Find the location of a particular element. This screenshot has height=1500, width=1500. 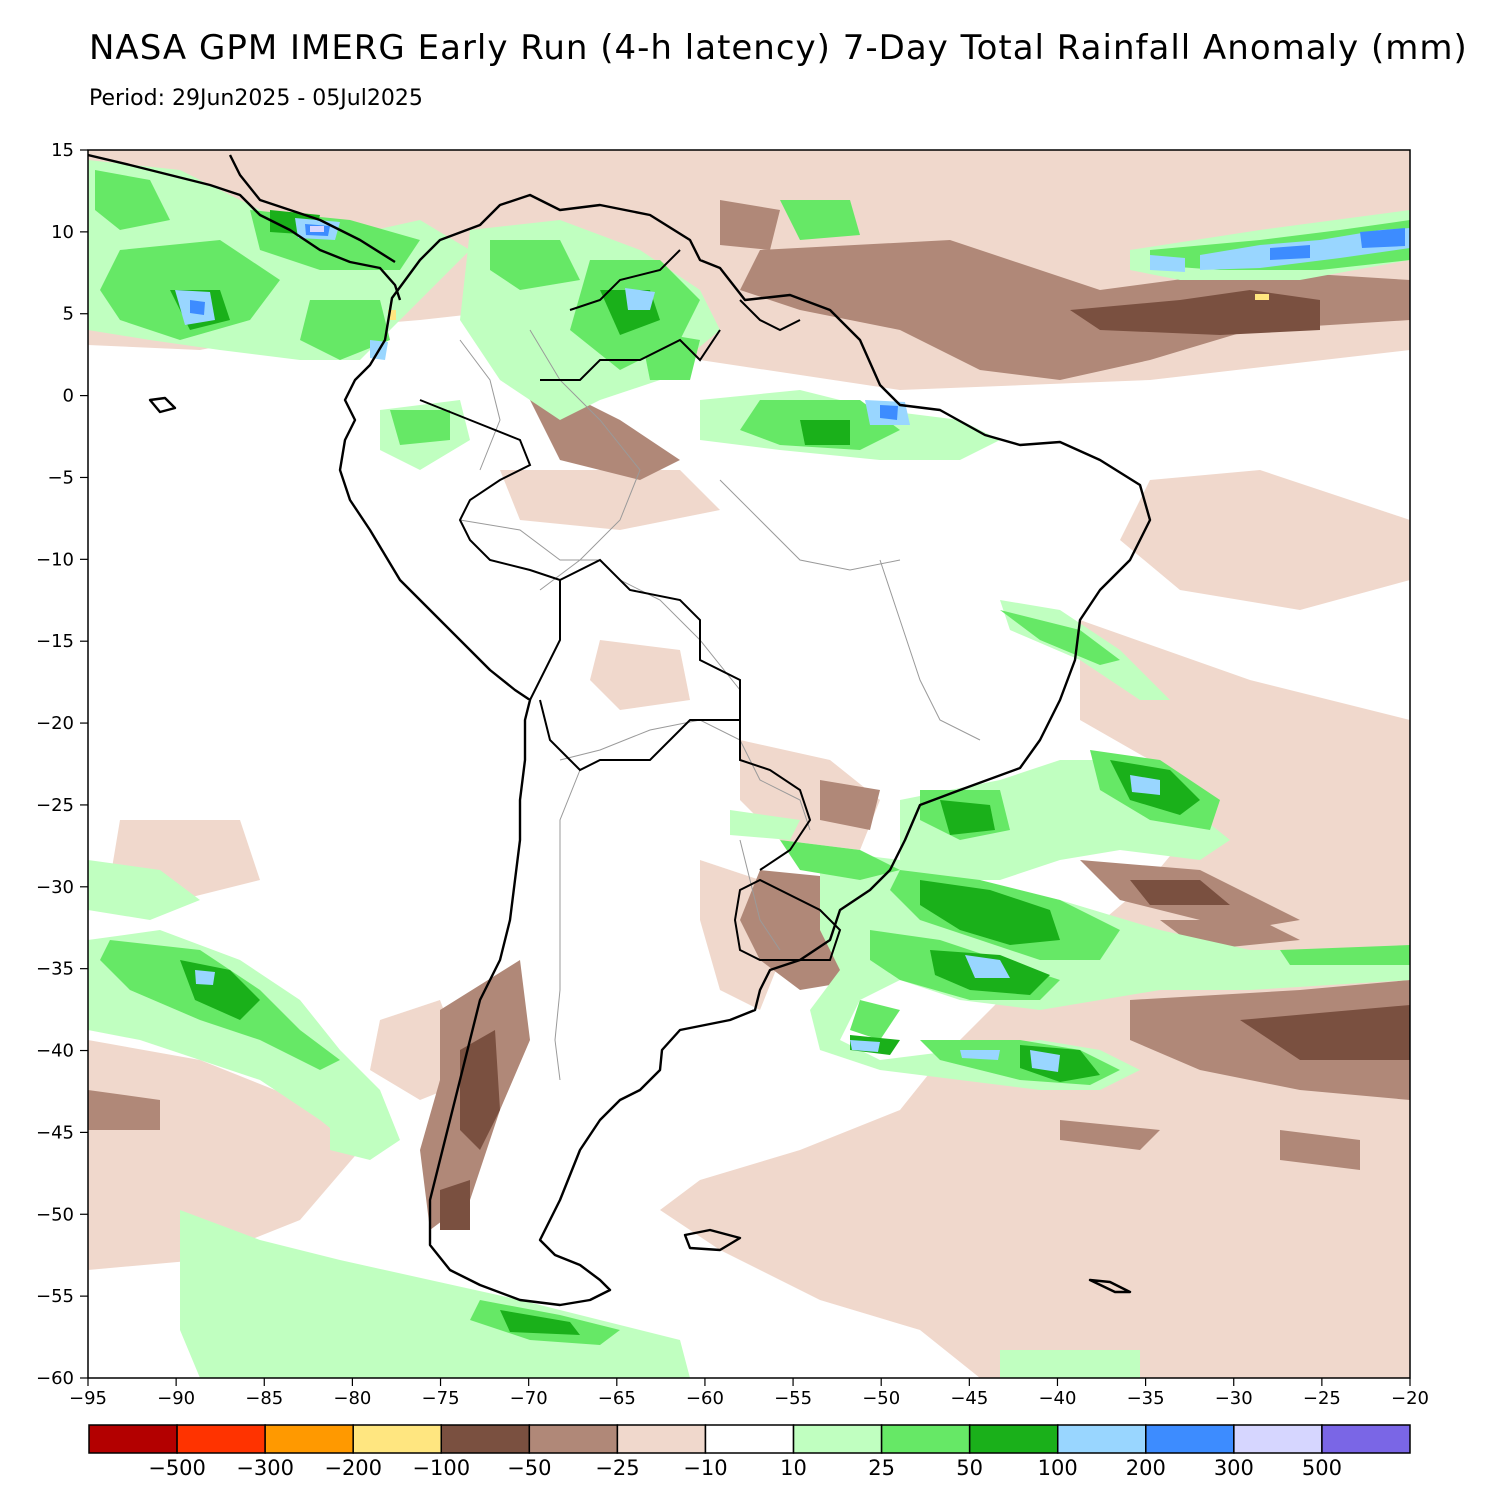

central-america-coastline-north is located at coordinates (312, 209).